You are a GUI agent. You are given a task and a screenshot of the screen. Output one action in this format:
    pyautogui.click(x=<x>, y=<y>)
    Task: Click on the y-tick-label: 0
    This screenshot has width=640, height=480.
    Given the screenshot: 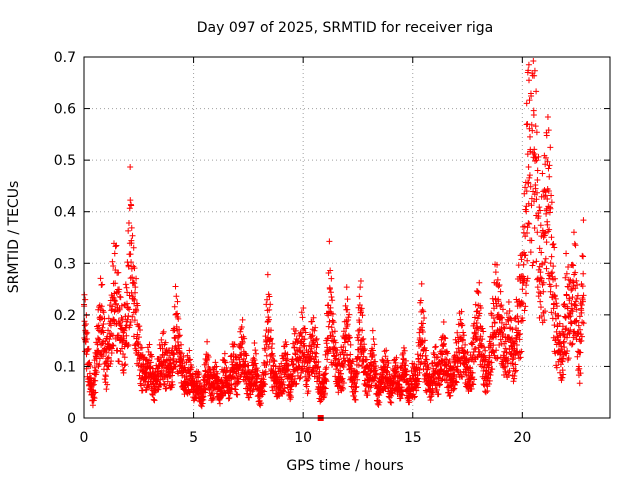 What is the action you would take?
    pyautogui.click(x=71, y=419)
    